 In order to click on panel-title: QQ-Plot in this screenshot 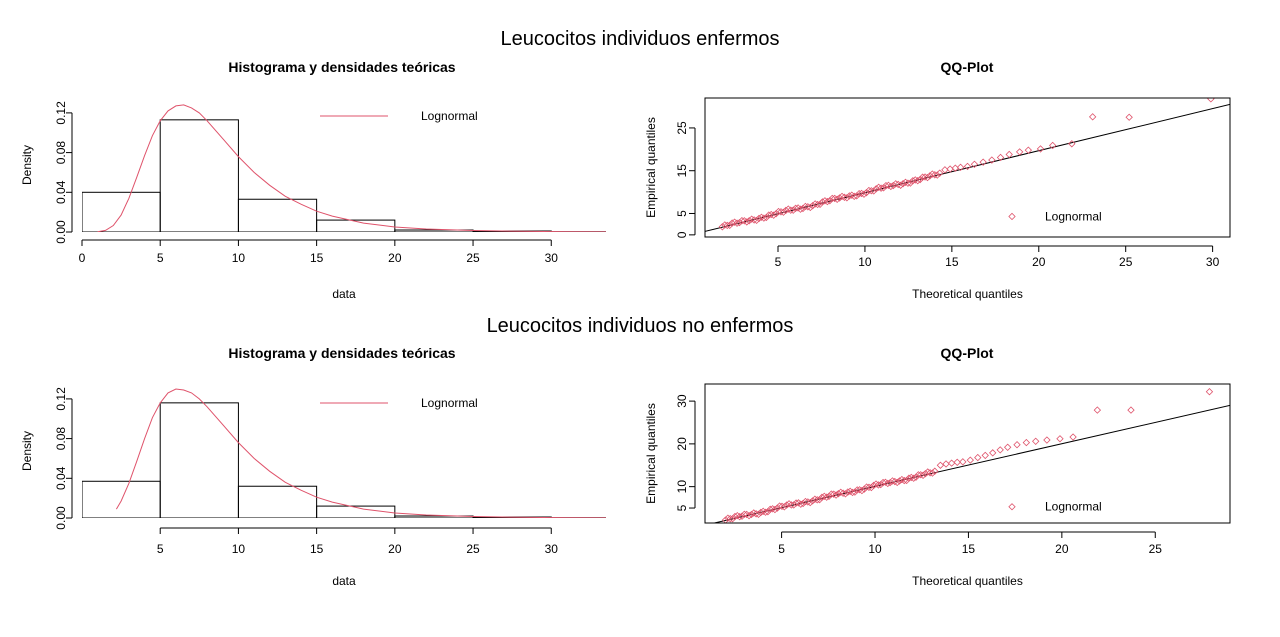, I will do `click(967, 353)`.